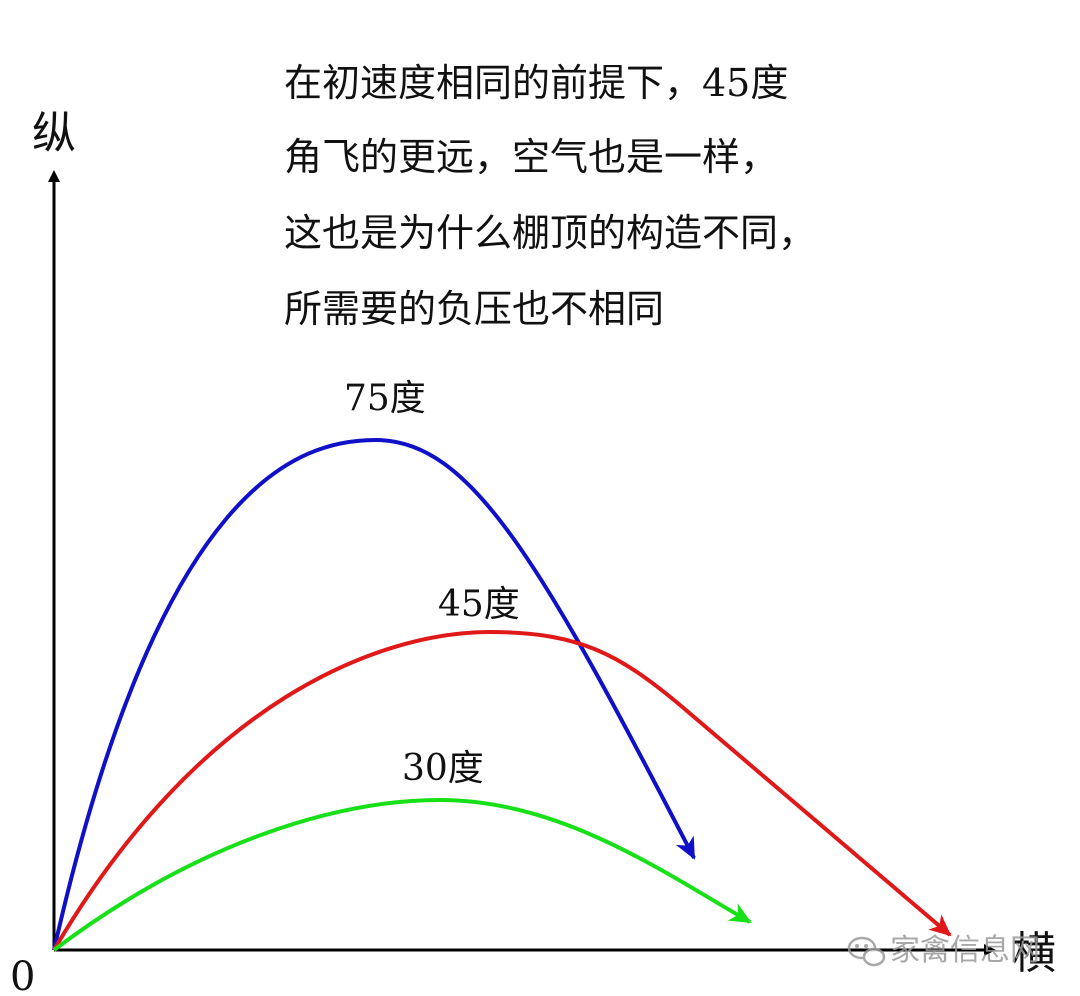  I want to click on curve-label-45: 45度, so click(479, 604).